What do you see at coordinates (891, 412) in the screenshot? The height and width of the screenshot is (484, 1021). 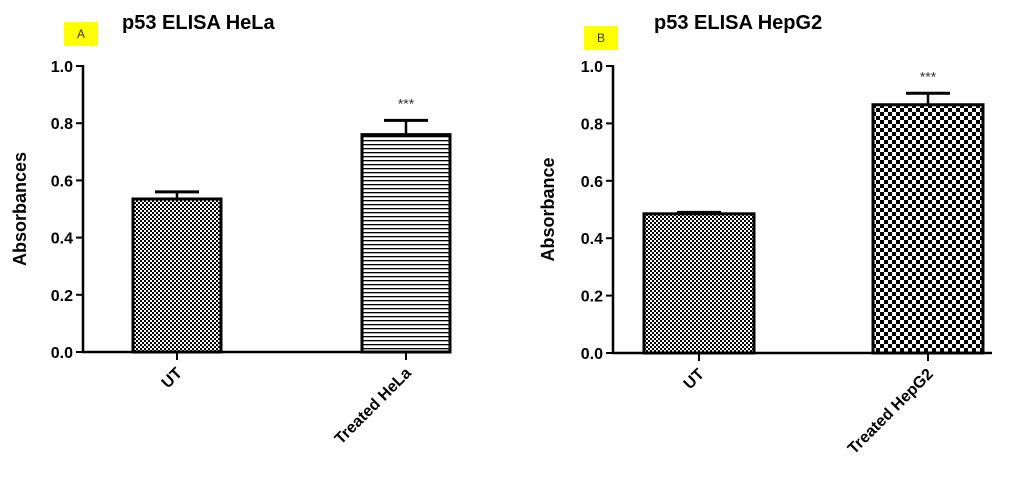 I see `x-tick-label: Treated HepG2` at bounding box center [891, 412].